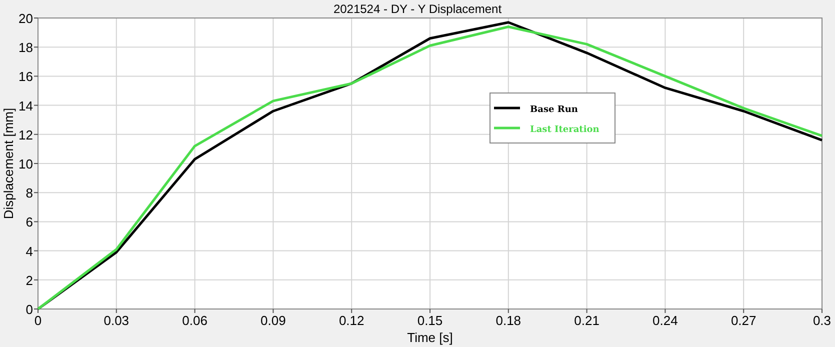  Describe the element at coordinates (25, 48) in the screenshot. I see `y-tick-label: 18` at that location.